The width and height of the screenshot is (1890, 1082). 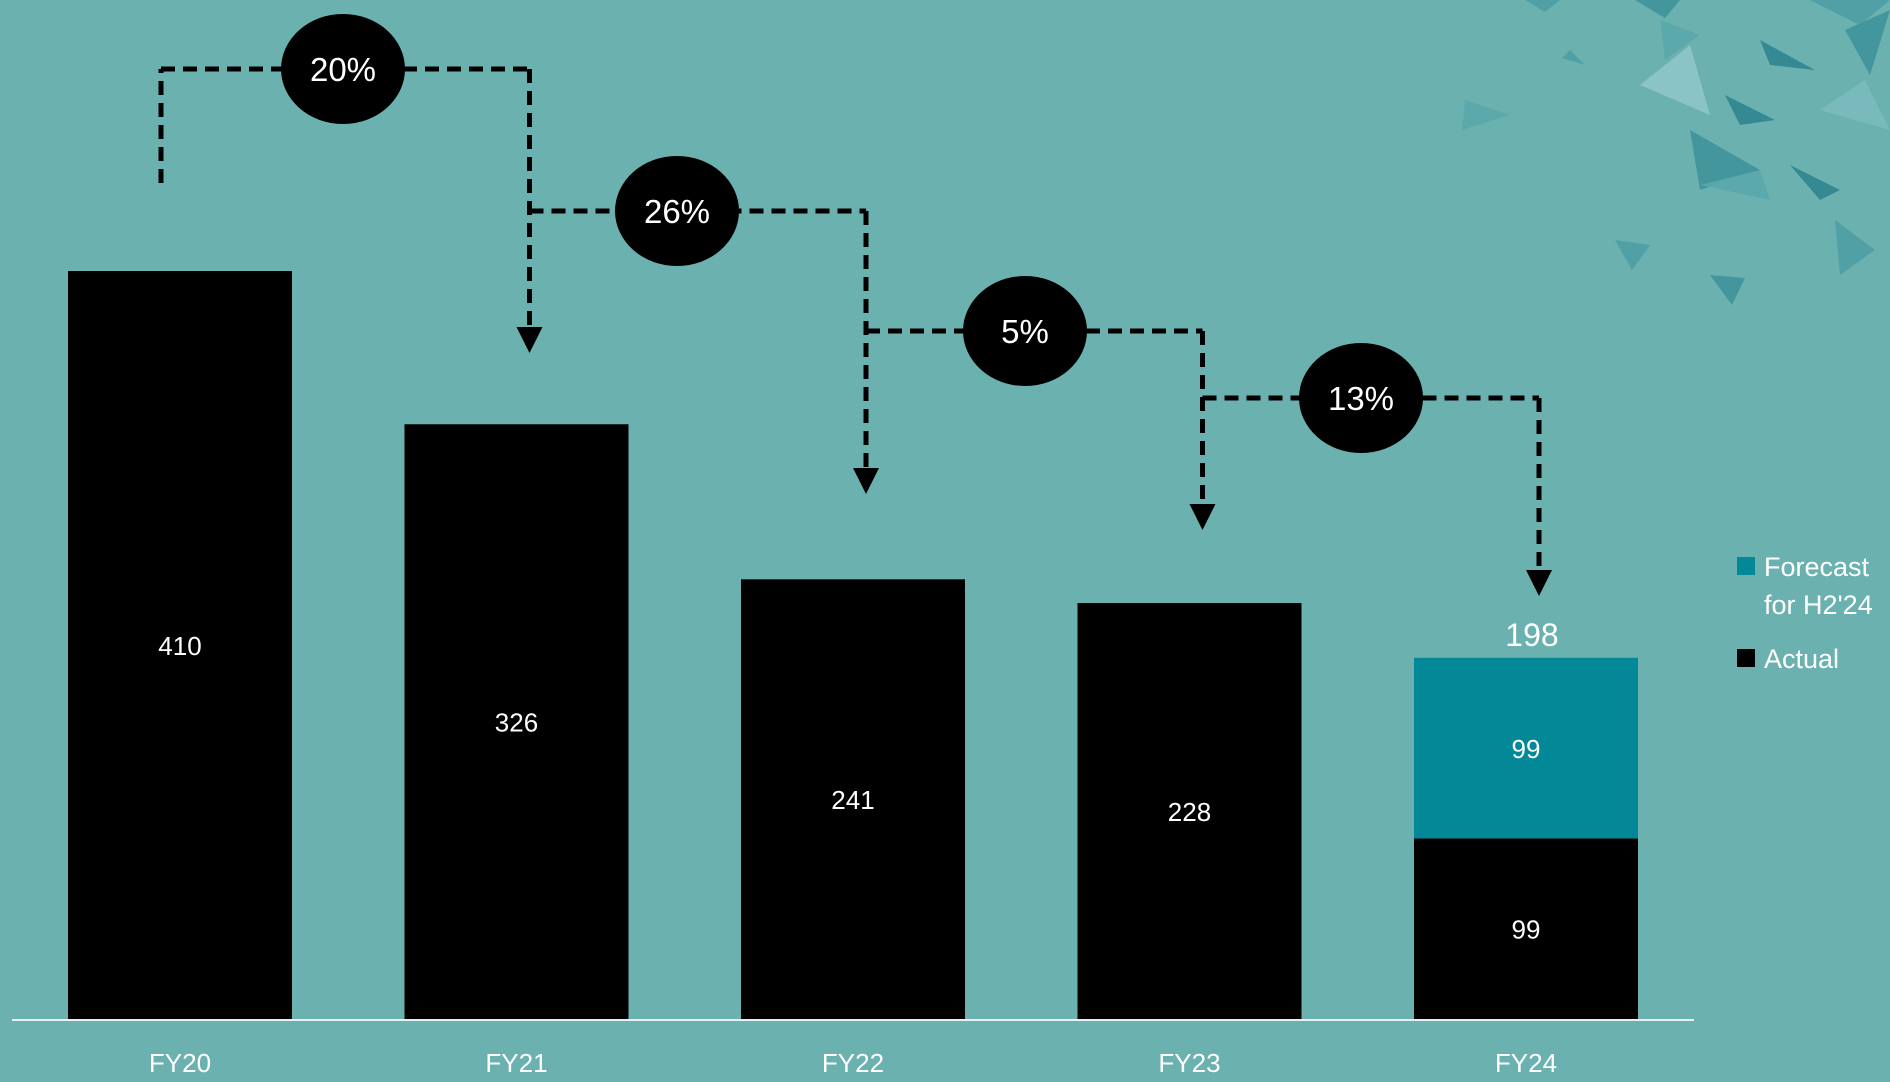 I want to click on legend-label-forecast-line2: for H2'24, so click(x=1818, y=605).